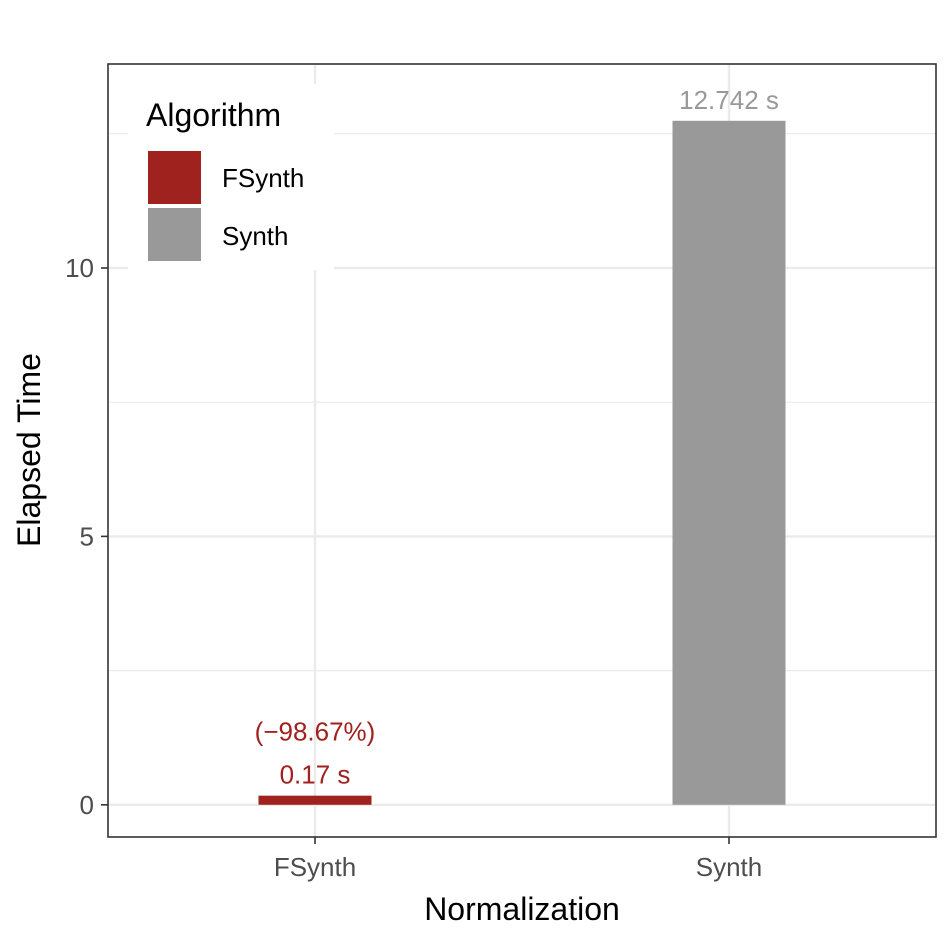  I want to click on x-tick-label-fsynth: FSynth, so click(315, 867).